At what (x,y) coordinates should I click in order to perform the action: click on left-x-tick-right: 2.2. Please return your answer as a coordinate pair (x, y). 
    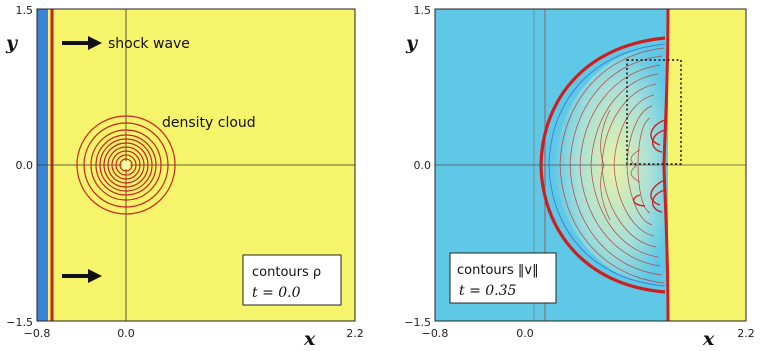
    Looking at the image, I should click on (355, 333).